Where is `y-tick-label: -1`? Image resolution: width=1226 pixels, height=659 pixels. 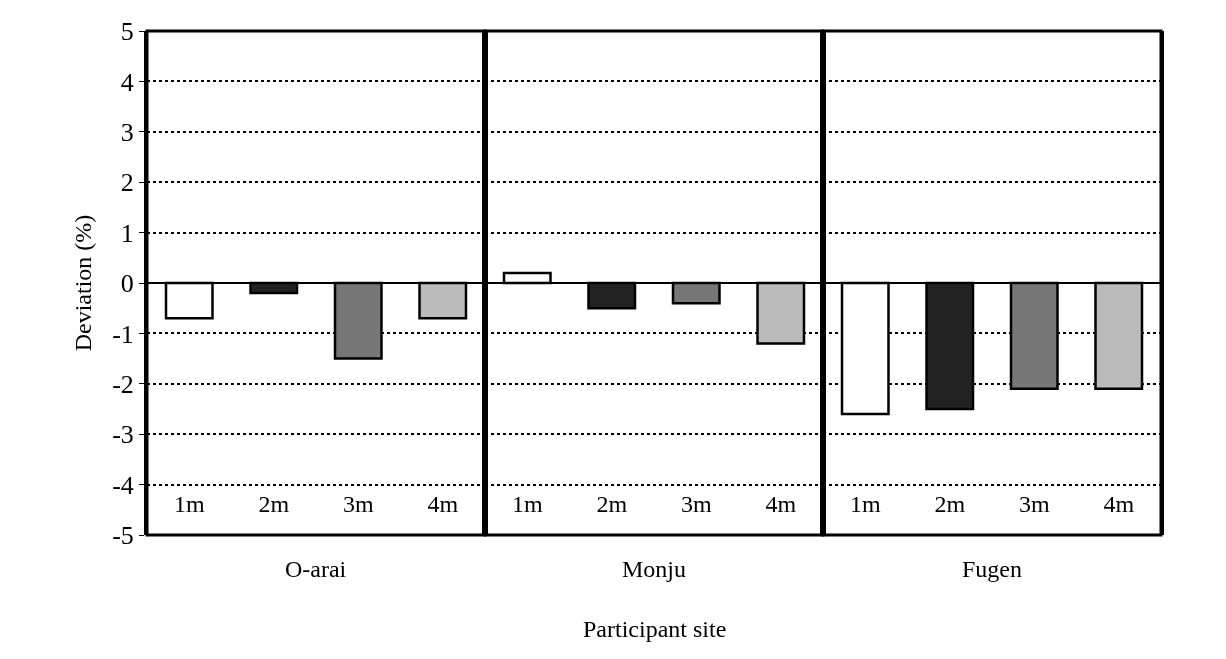 y-tick-label: -1 is located at coordinates (123, 334).